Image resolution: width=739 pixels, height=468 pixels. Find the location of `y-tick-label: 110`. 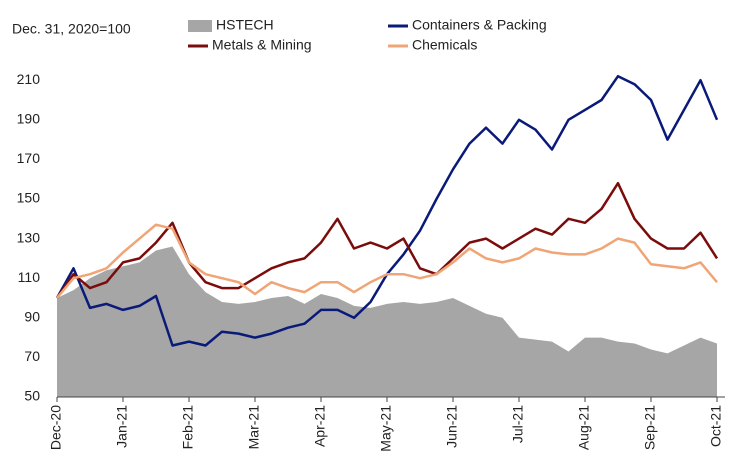

y-tick-label: 110 is located at coordinates (29, 277).